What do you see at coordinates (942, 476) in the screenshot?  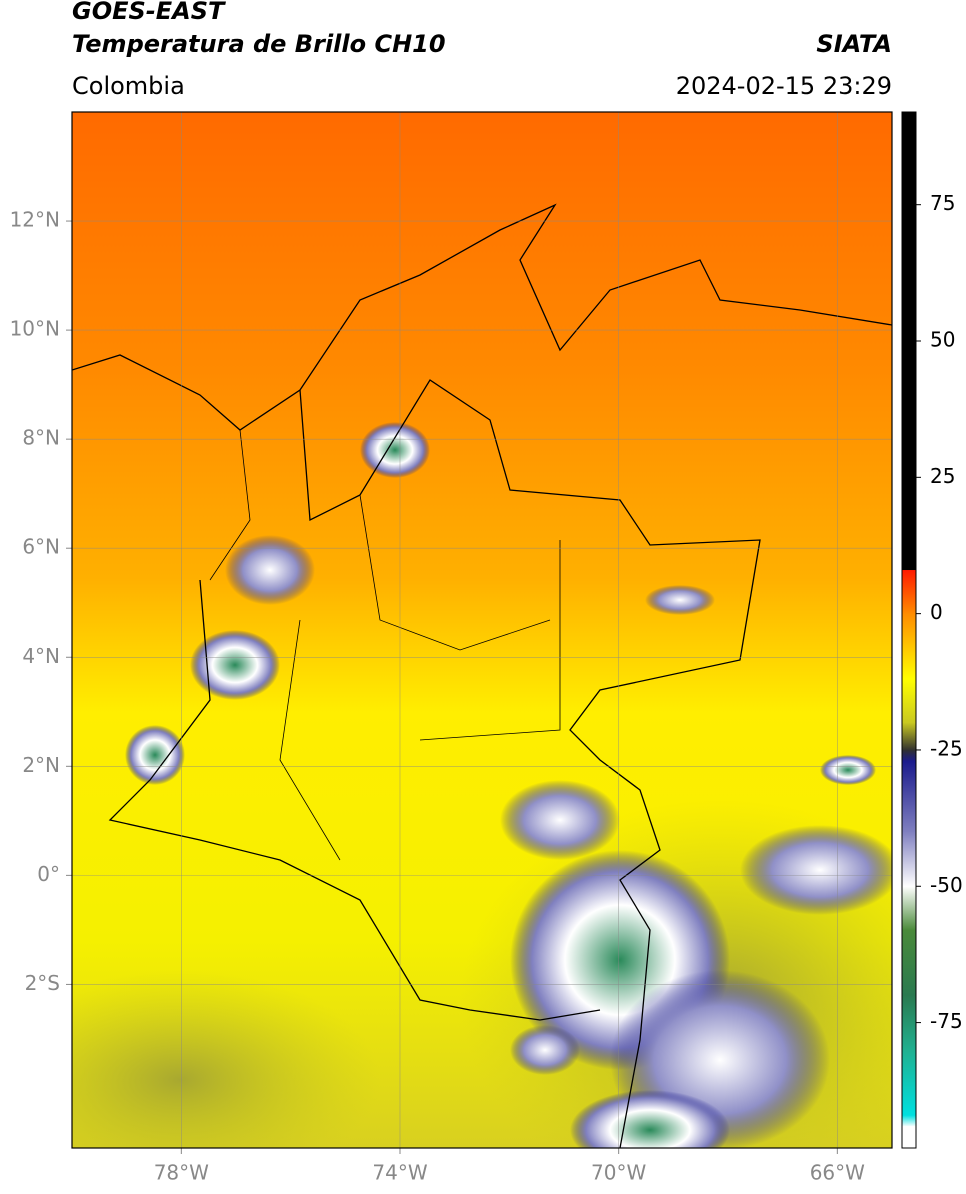 I see `colorbar-tick-label: 25` at bounding box center [942, 476].